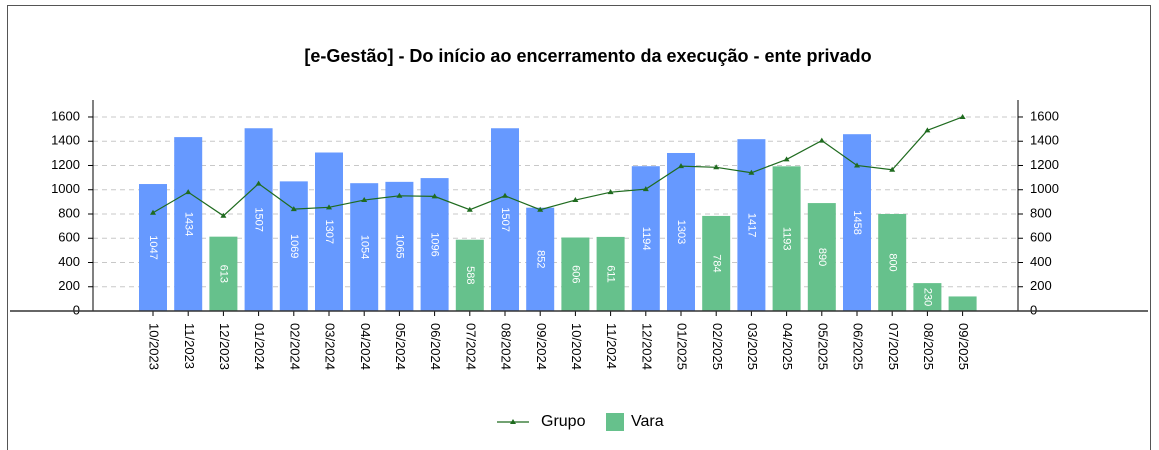 The image size is (1159, 450). What do you see at coordinates (154, 346) in the screenshot?
I see `x-tick-label: 10/2023` at bounding box center [154, 346].